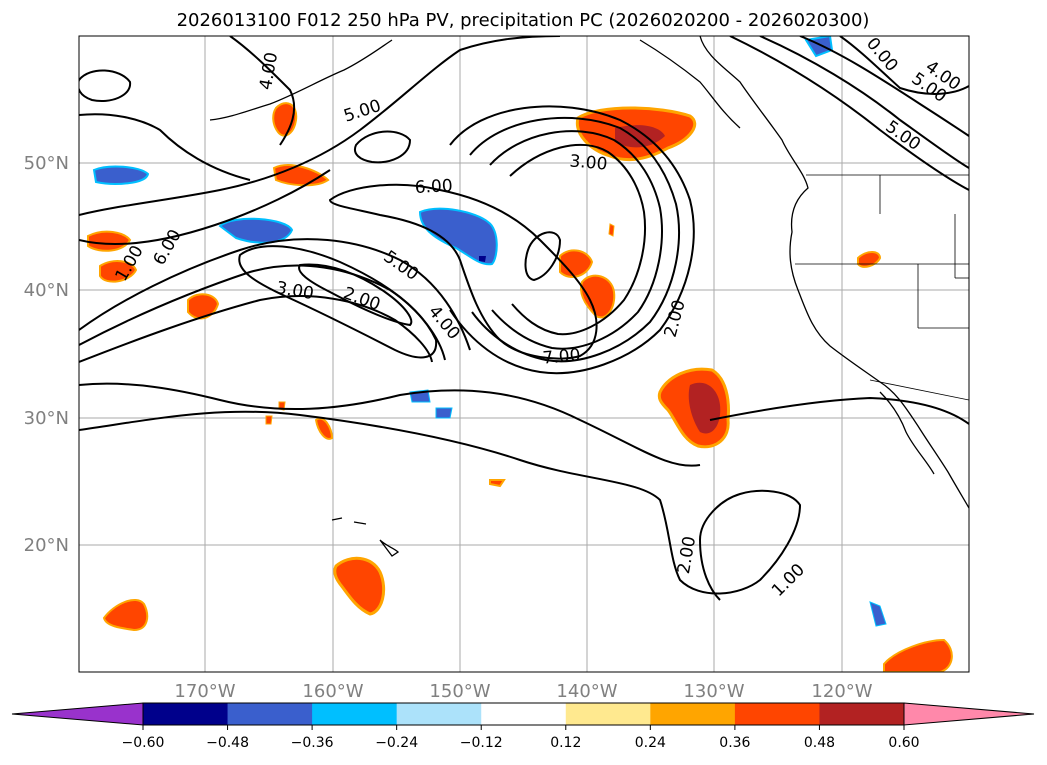 Image resolution: width=1047 pixels, height=765 pixels. I want to click on precip-core-east-pacific, so click(704, 408).